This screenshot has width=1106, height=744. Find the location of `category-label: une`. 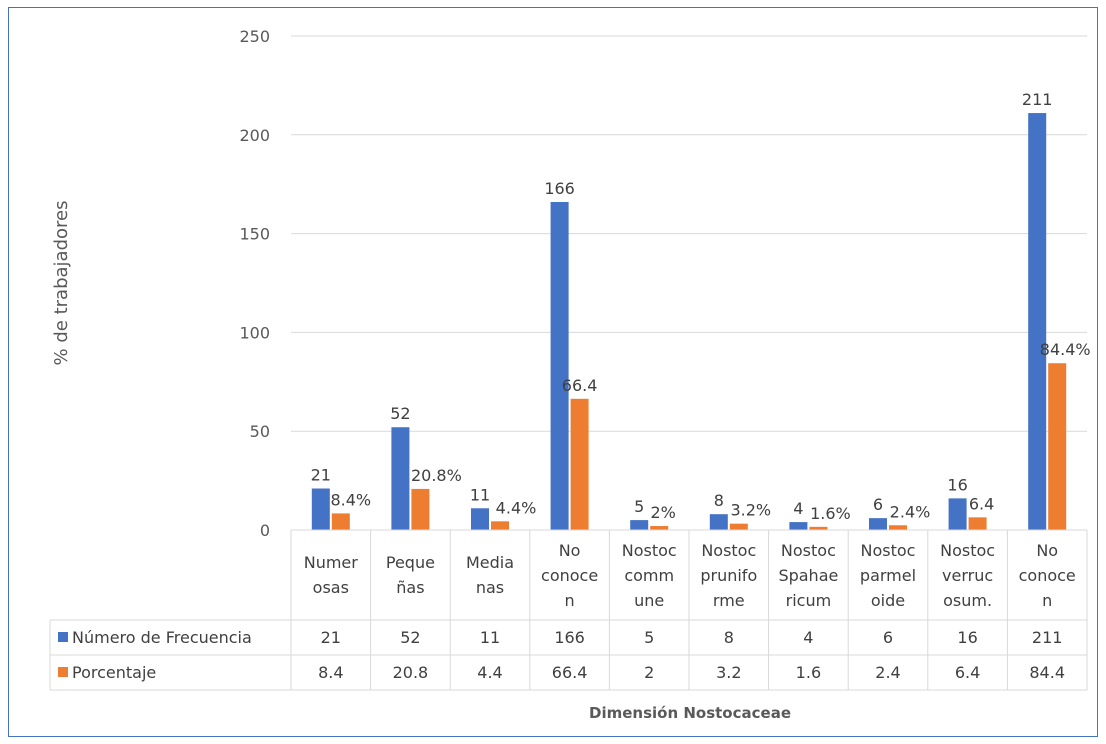

category-label: une is located at coordinates (649, 600).